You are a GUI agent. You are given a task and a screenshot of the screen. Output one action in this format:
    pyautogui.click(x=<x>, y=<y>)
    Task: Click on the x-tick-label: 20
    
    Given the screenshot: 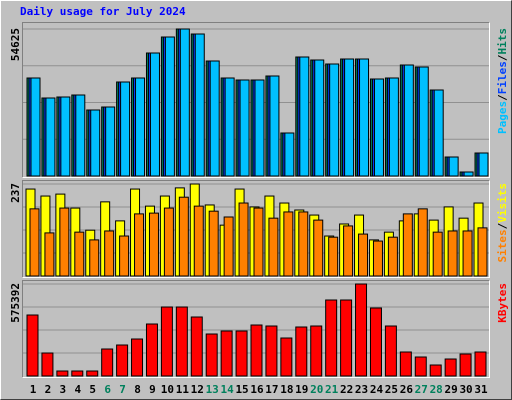 What is the action you would take?
    pyautogui.click(x=316, y=389)
    